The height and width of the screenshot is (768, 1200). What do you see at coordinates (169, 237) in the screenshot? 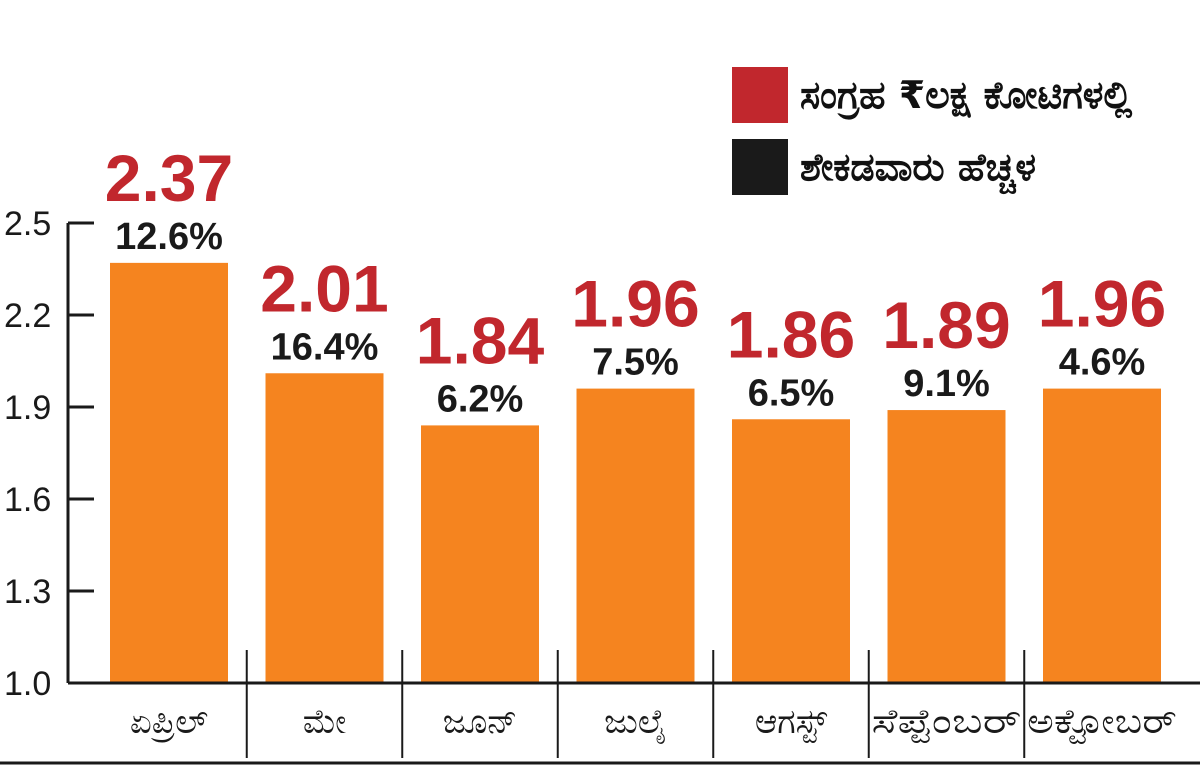
I see `percent-label-0: 12.6%` at bounding box center [169, 237].